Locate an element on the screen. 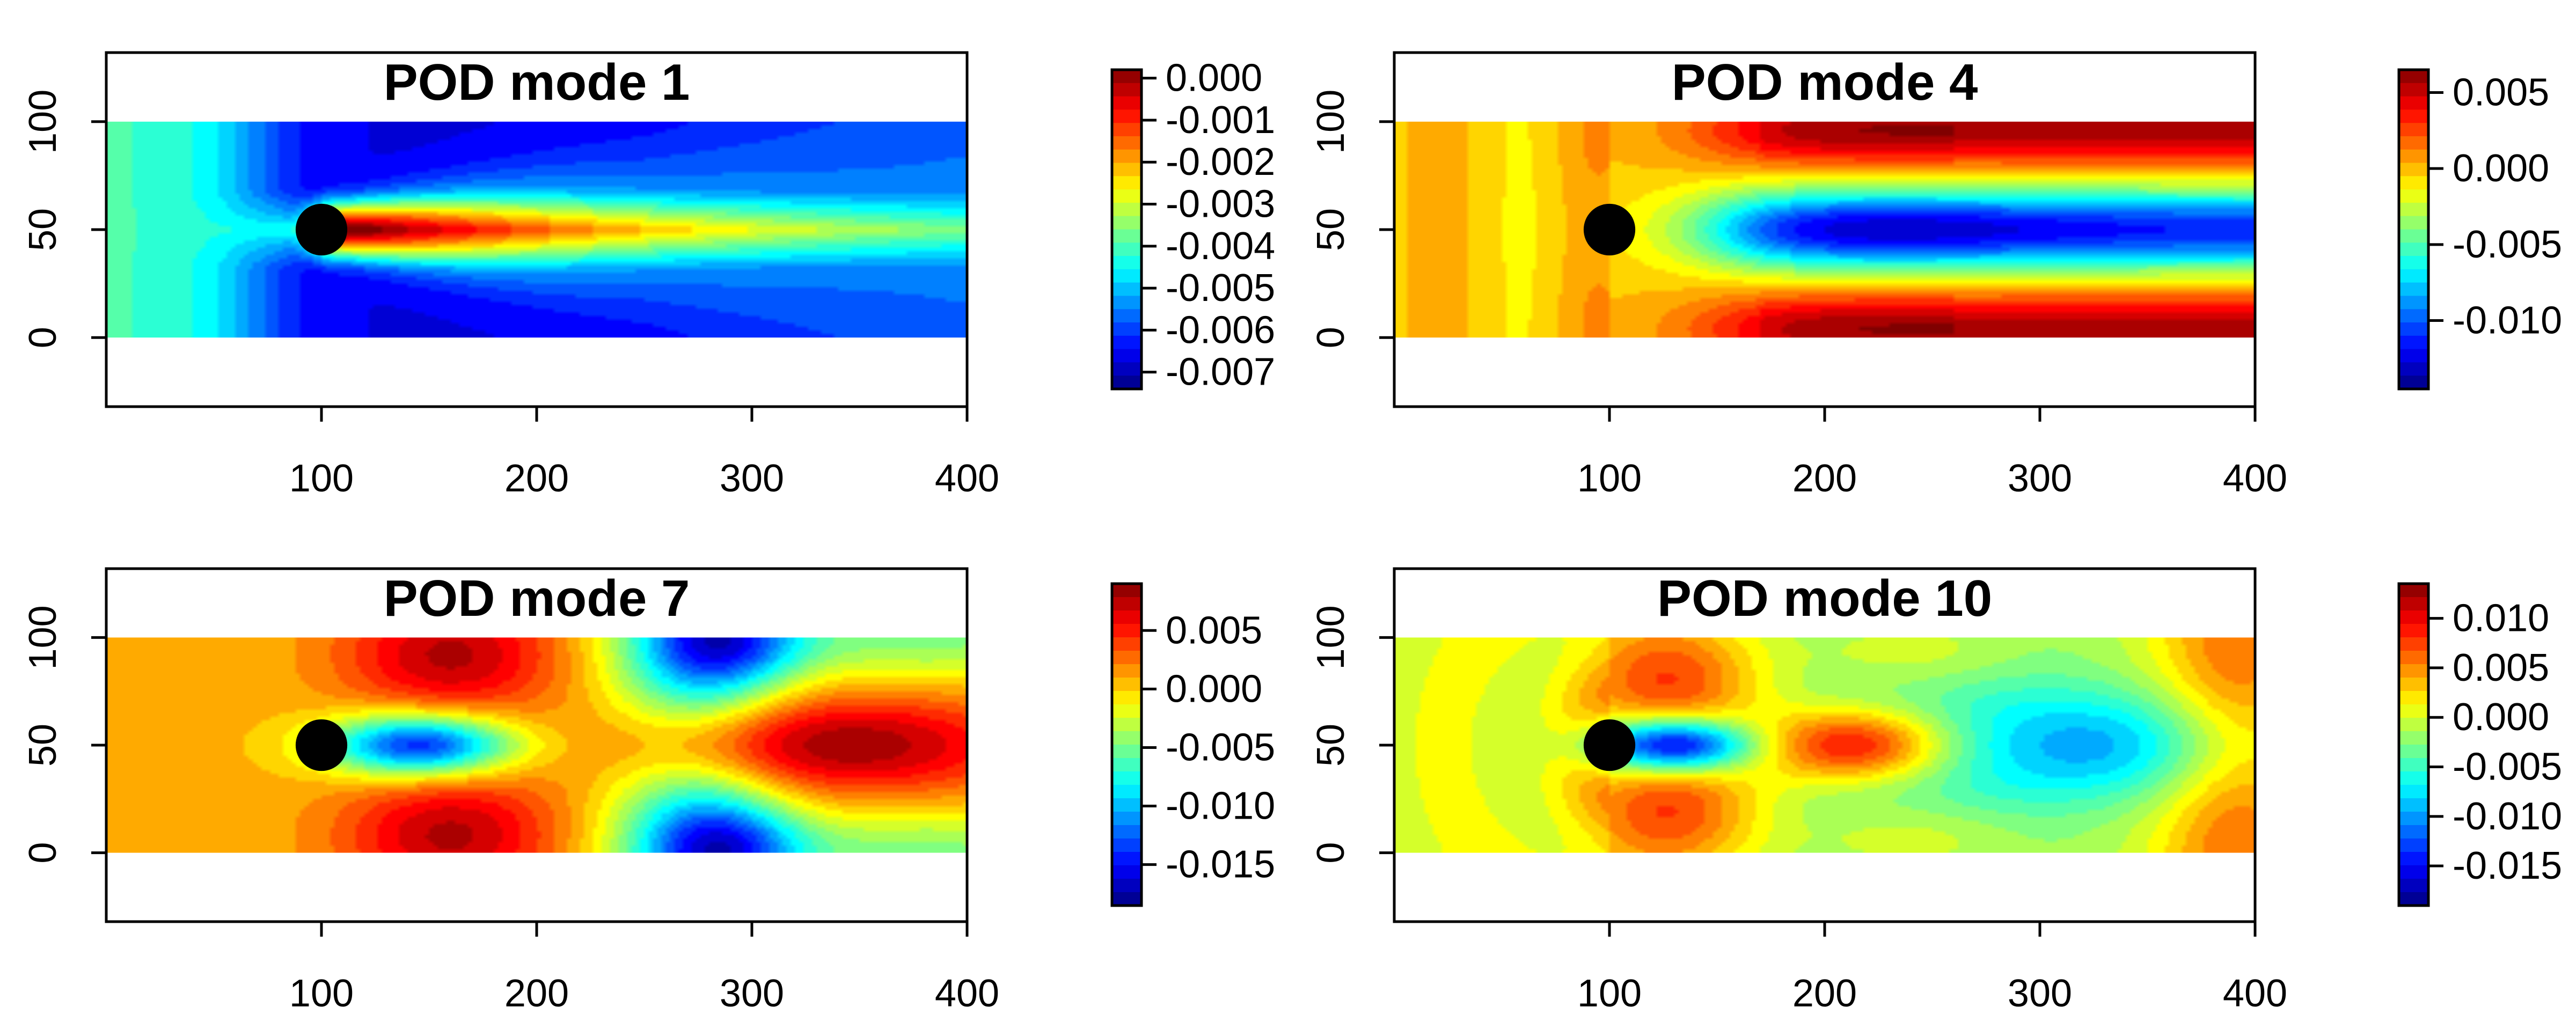  colorbar-tick-label: -0.003 is located at coordinates (1220, 205).